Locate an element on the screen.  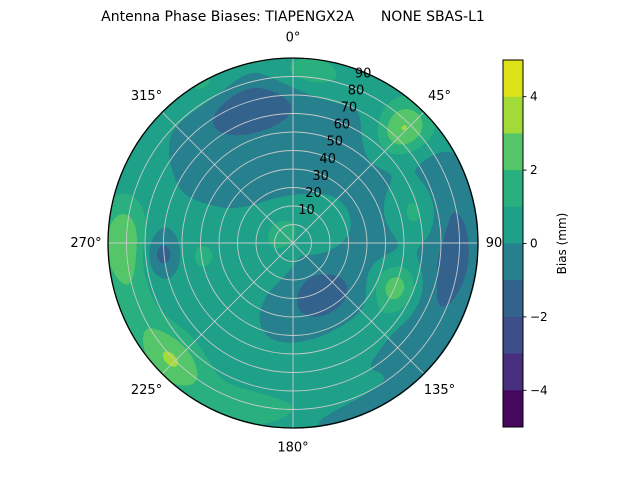
colorbar-axis-label: Bias (mm) is located at coordinates (562, 244).